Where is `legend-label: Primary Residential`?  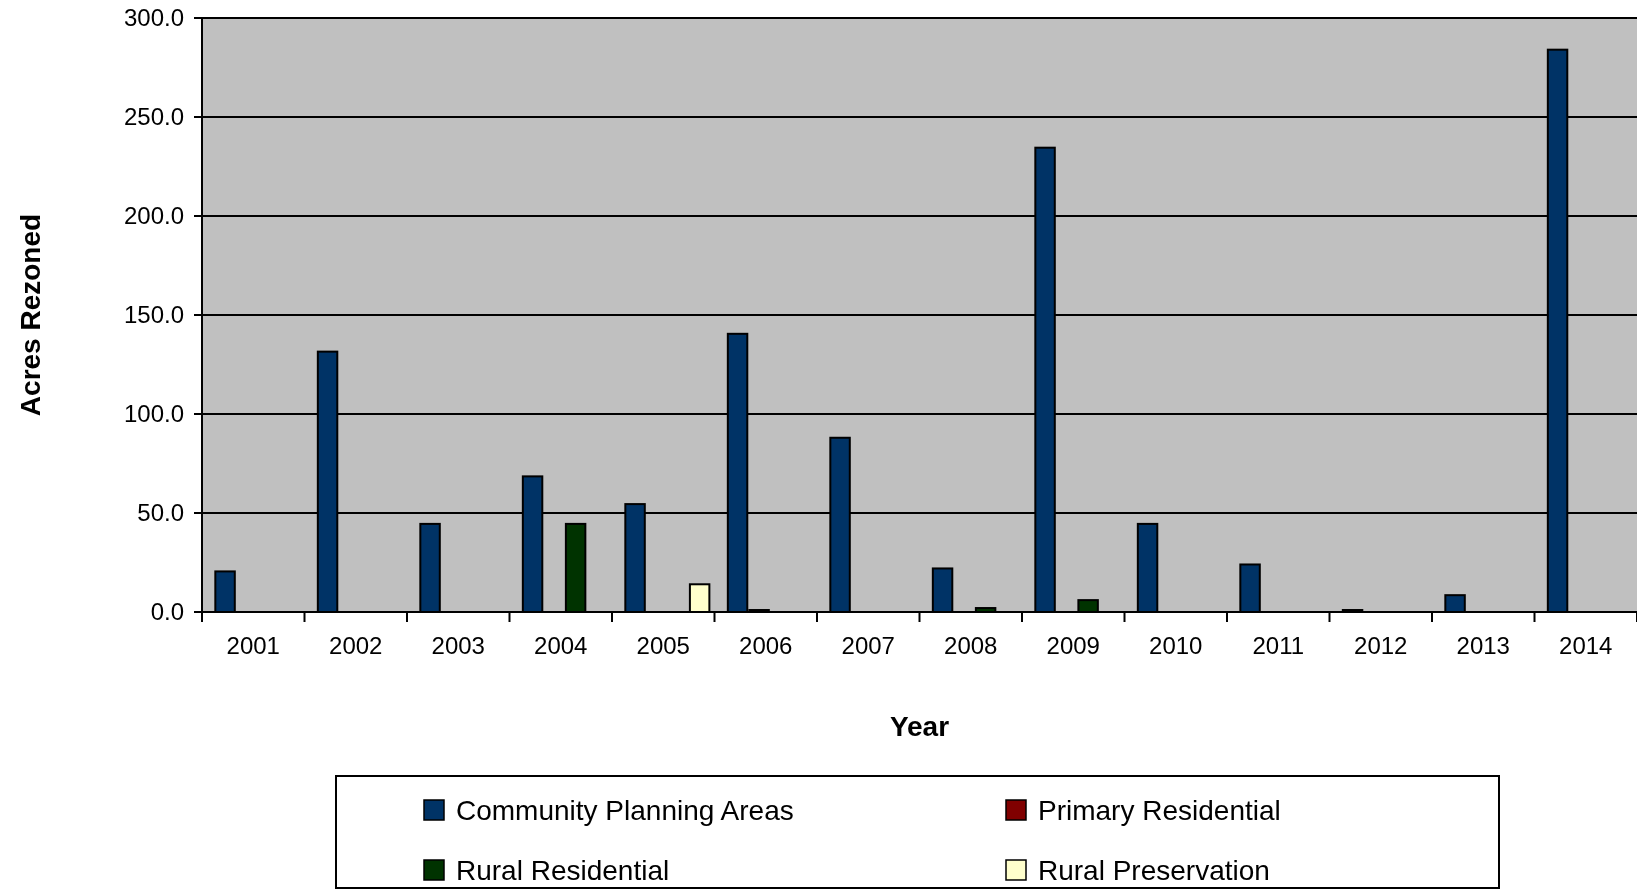 legend-label: Primary Residential is located at coordinates (1159, 810).